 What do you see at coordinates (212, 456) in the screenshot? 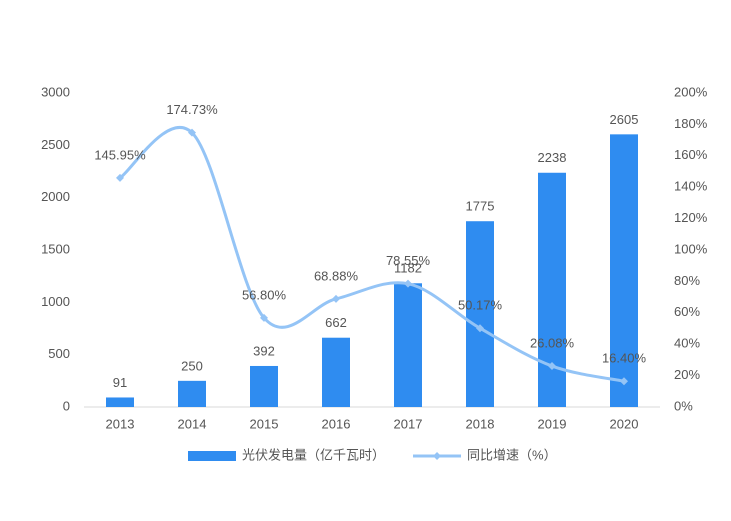
I see `legend-swatch` at bounding box center [212, 456].